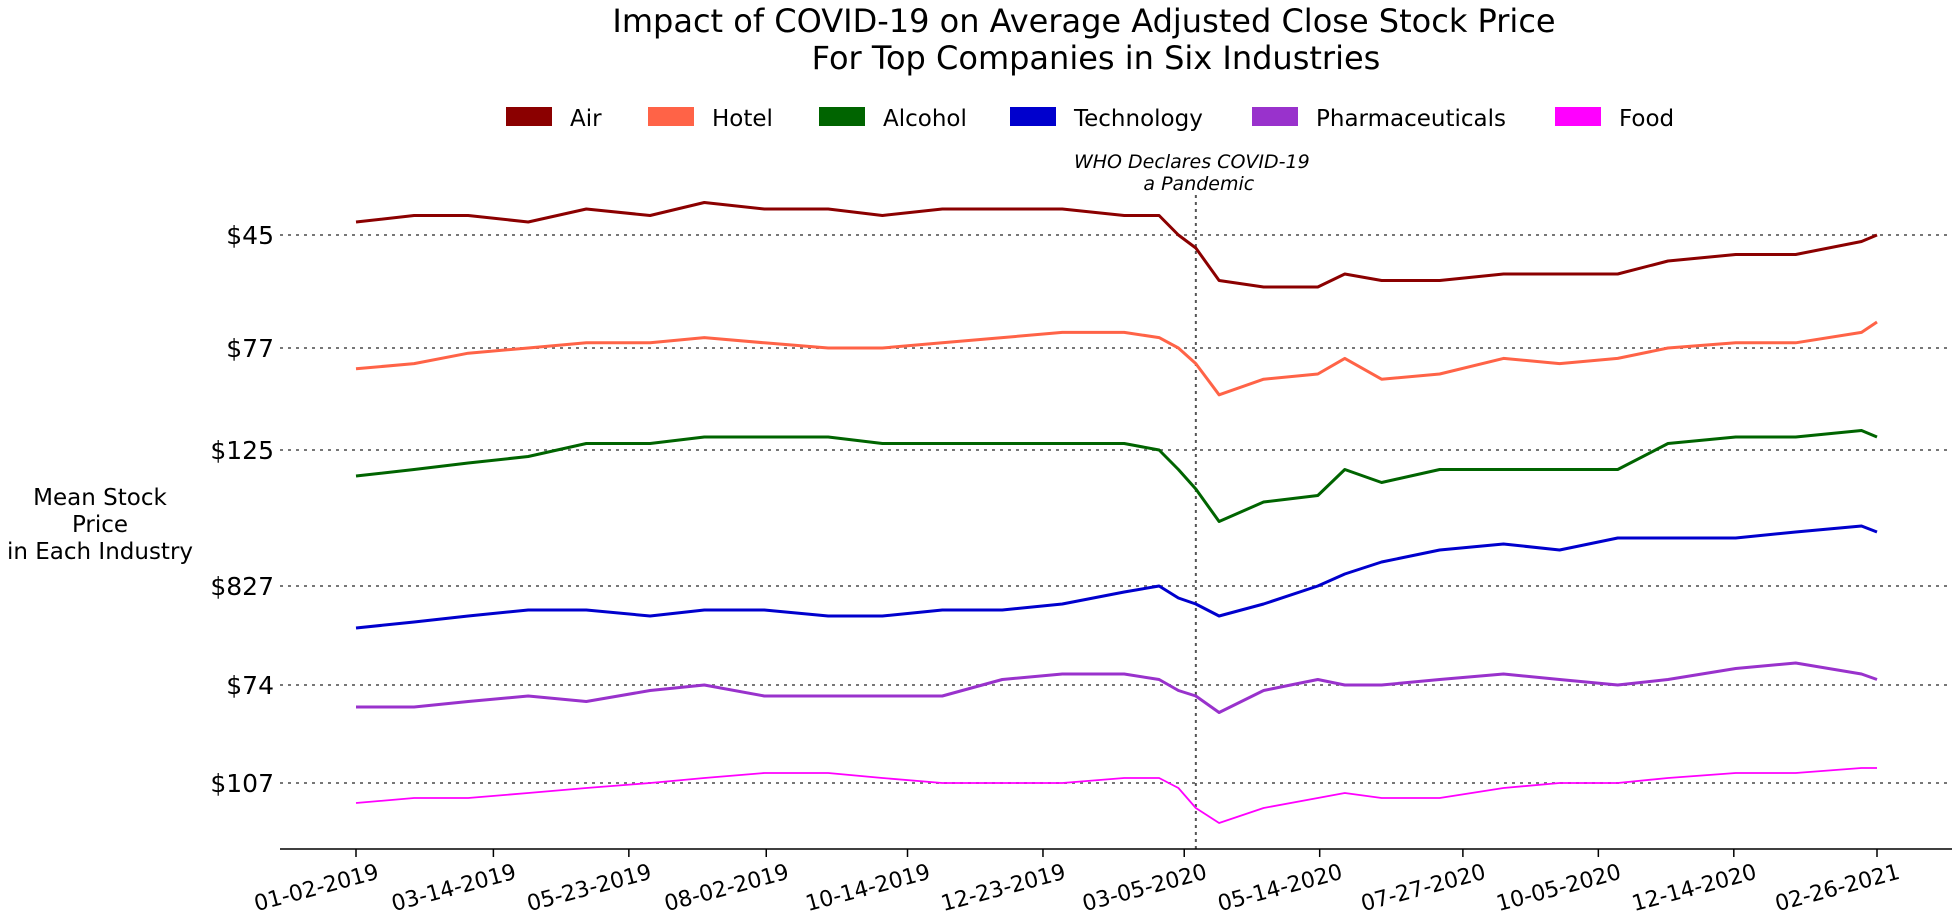 The height and width of the screenshot is (917, 1960). What do you see at coordinates (1116, 245) in the screenshot?
I see `series-line-air` at bounding box center [1116, 245].